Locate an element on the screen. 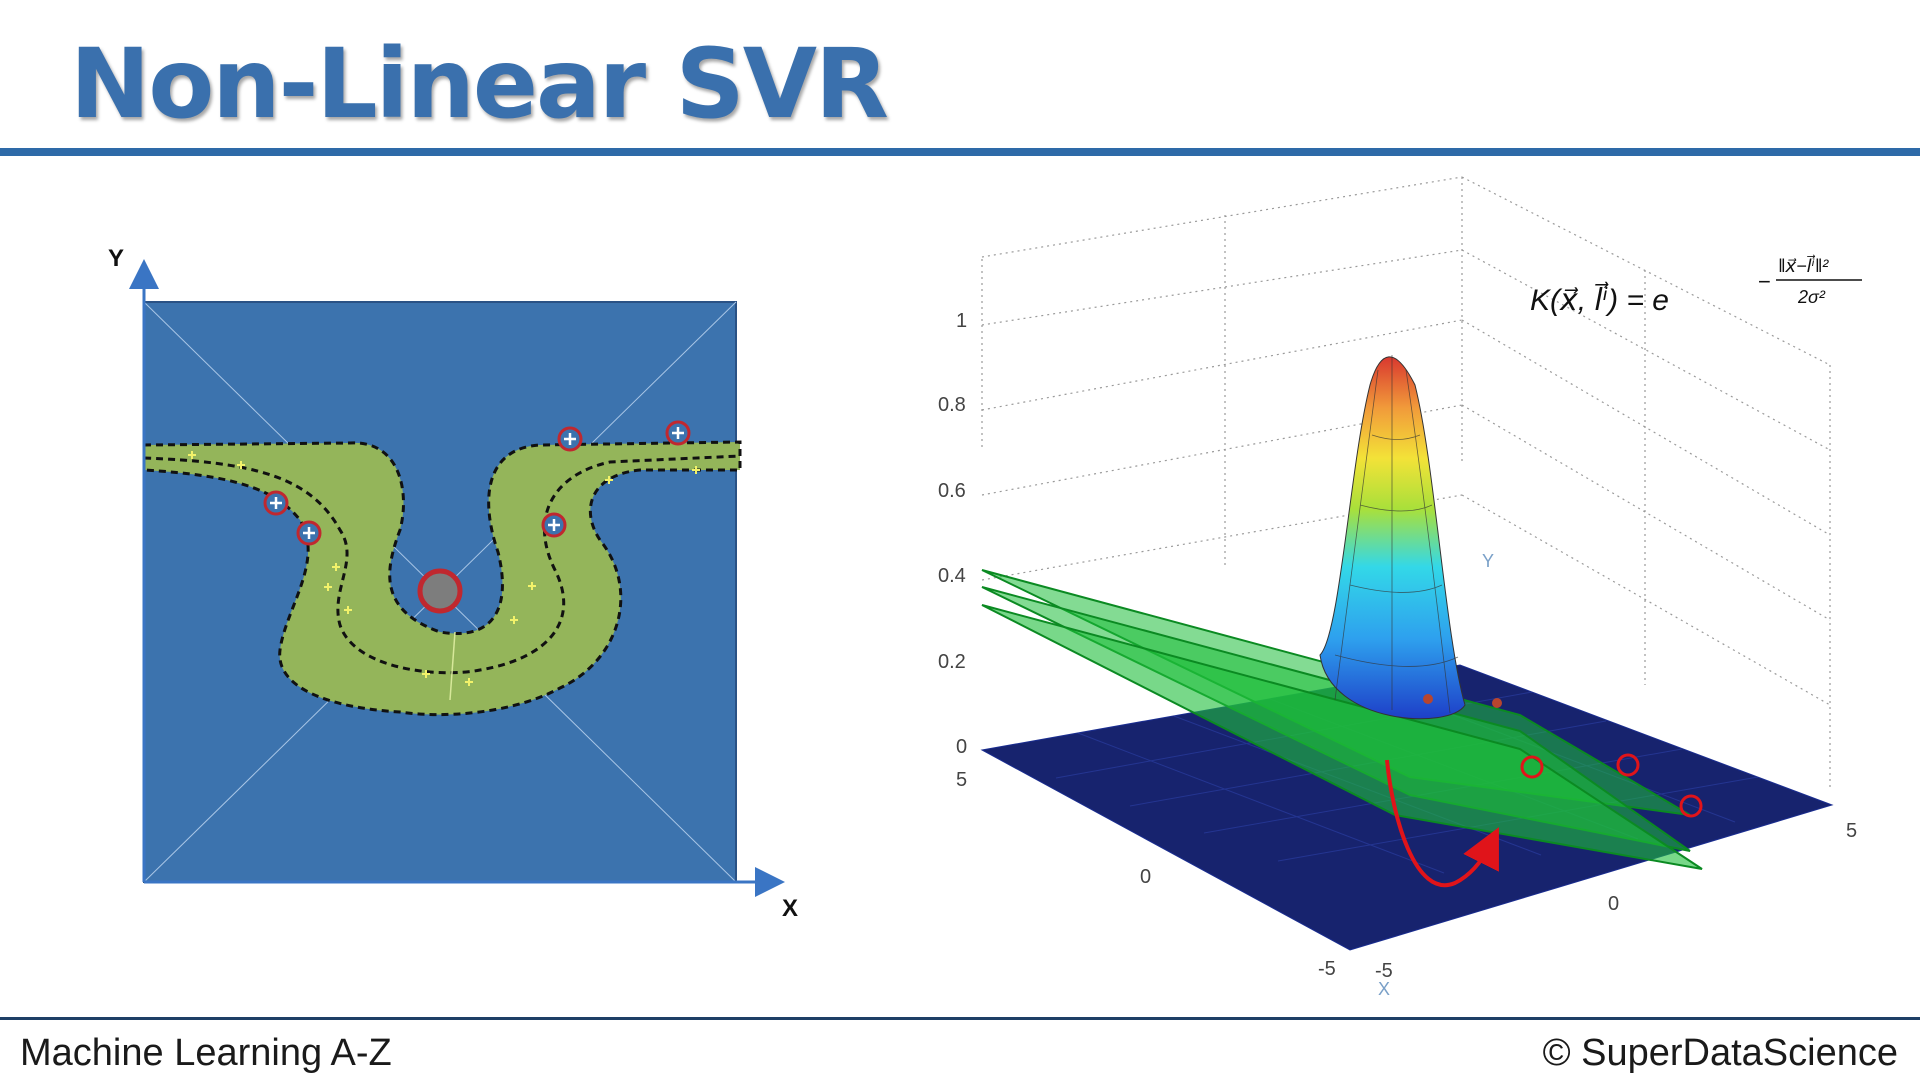 This screenshot has width=1920, height=1080. projection-arrow is located at coordinates (1442, 823).